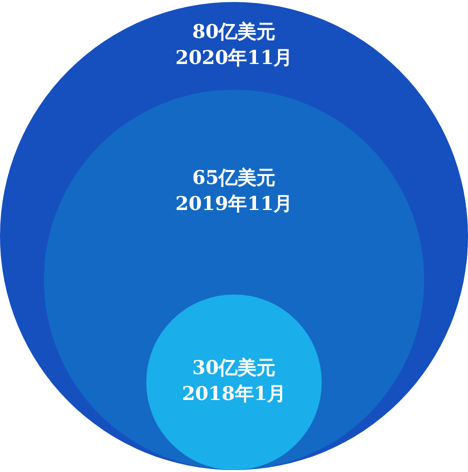 This screenshot has height=472, width=468. Describe the element at coordinates (234, 31) in the screenshot. I see `data-label: 80亿美元` at that location.